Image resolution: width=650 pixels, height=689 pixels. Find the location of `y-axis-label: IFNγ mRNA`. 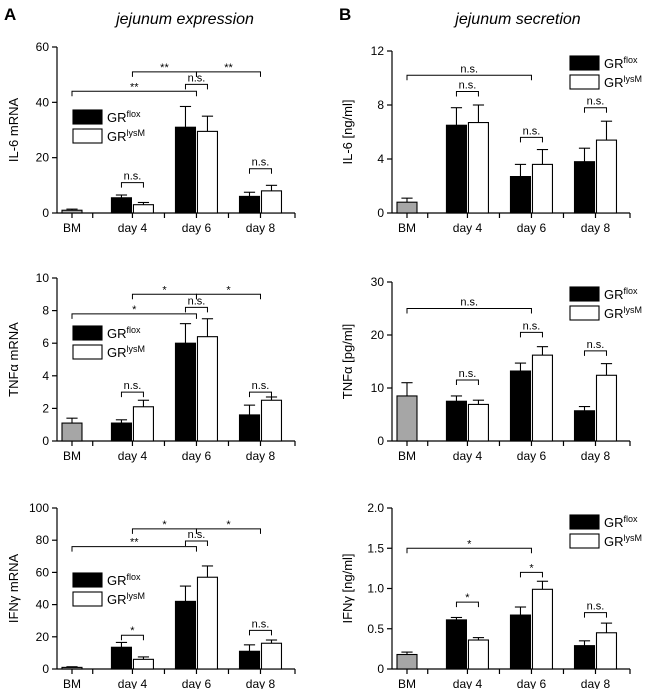

y-axis-label: IFNγ mRNA is located at coordinates (13, 589).